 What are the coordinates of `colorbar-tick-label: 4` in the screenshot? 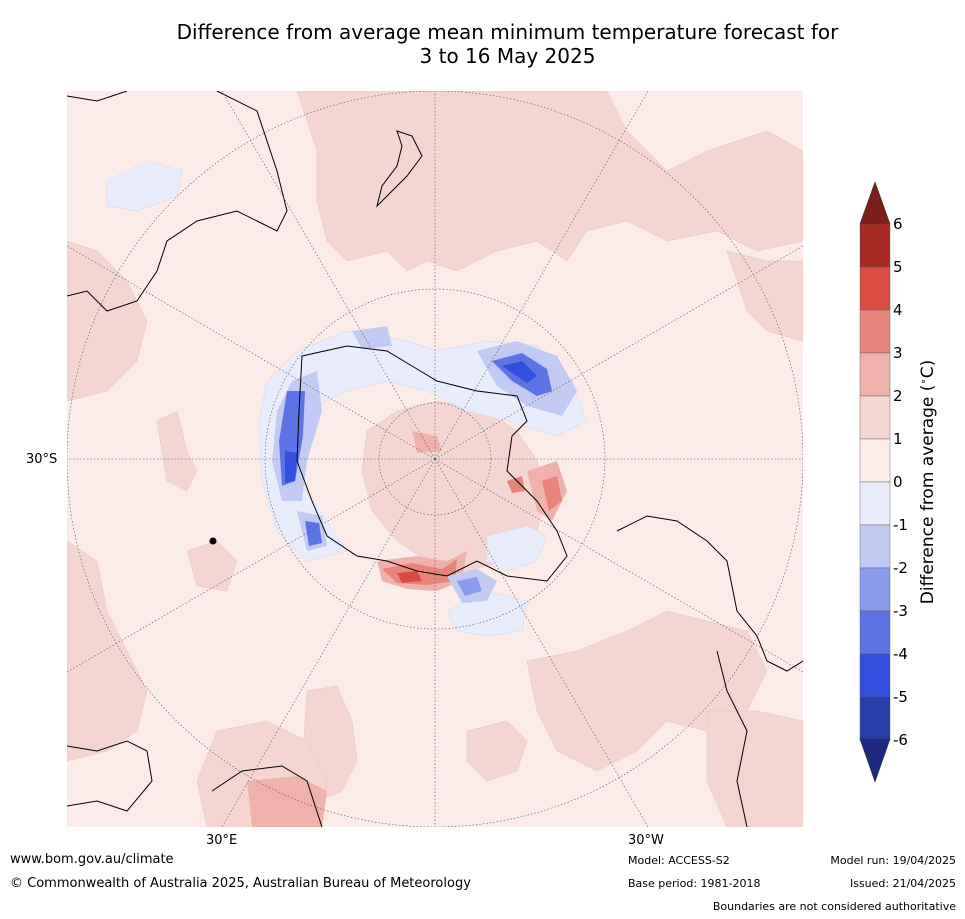 It's located at (898, 310).